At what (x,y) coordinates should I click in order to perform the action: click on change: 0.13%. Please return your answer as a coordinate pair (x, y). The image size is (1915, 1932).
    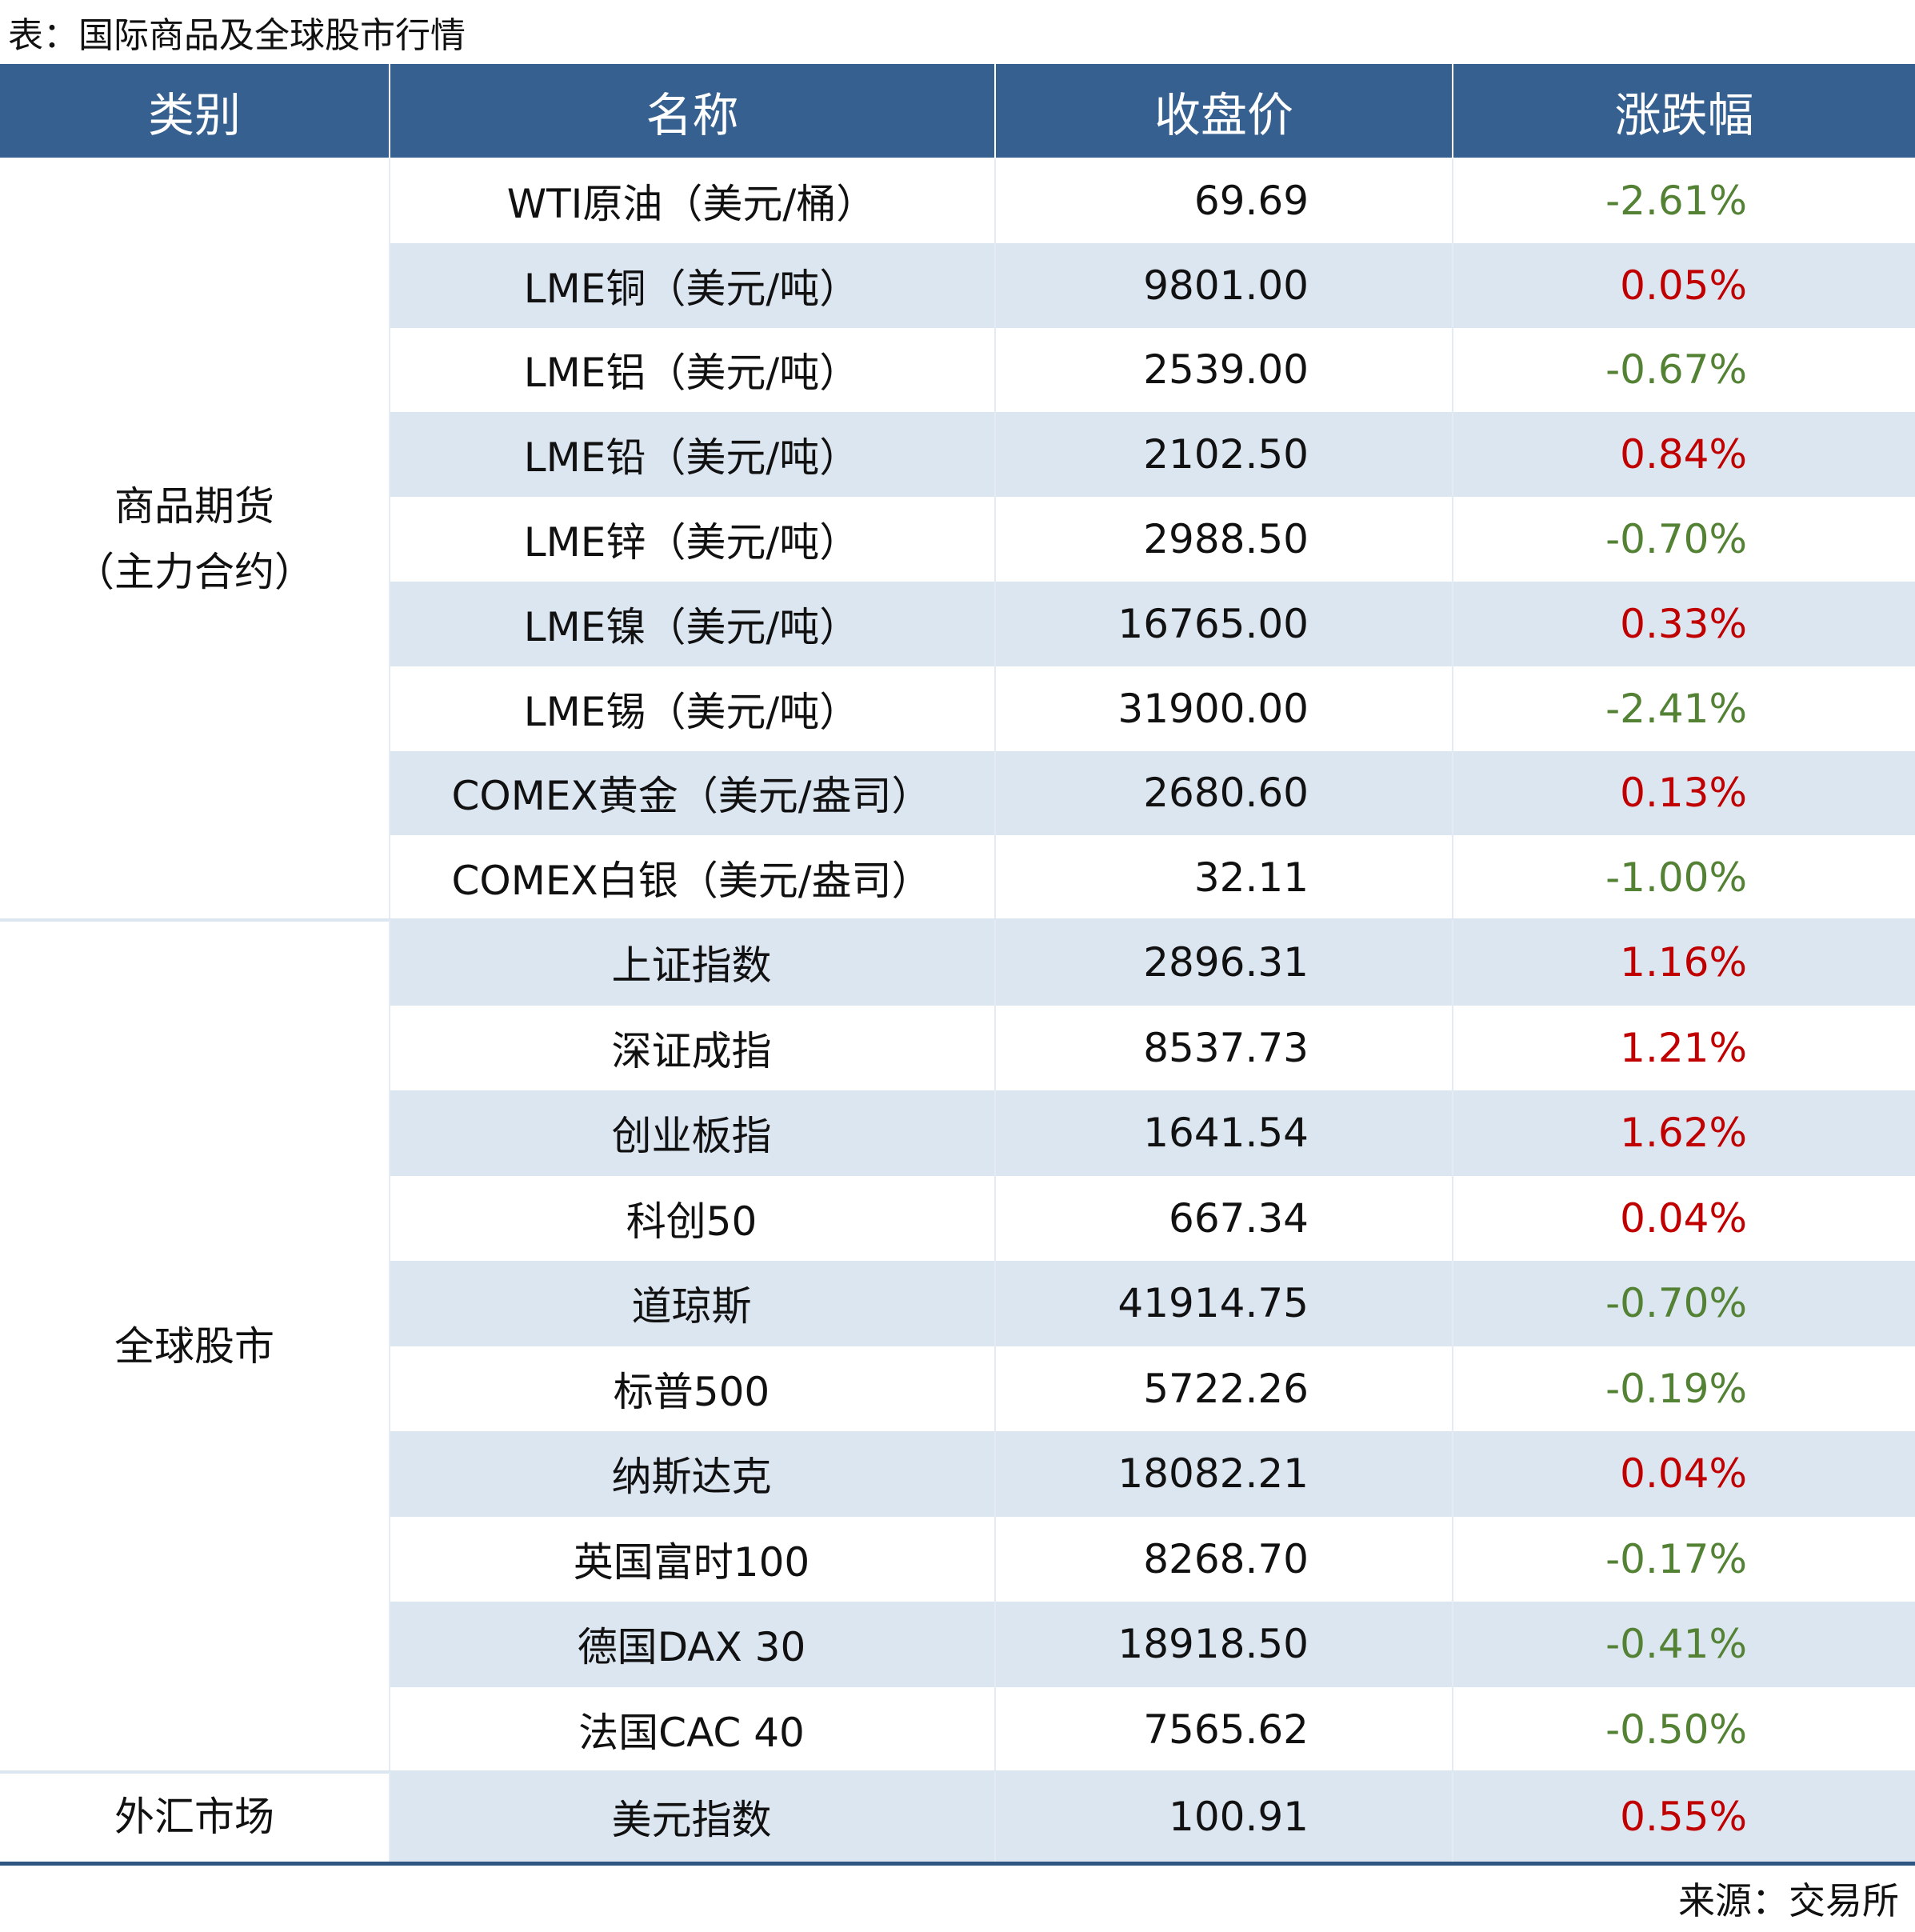
    Looking at the image, I should click on (1683, 793).